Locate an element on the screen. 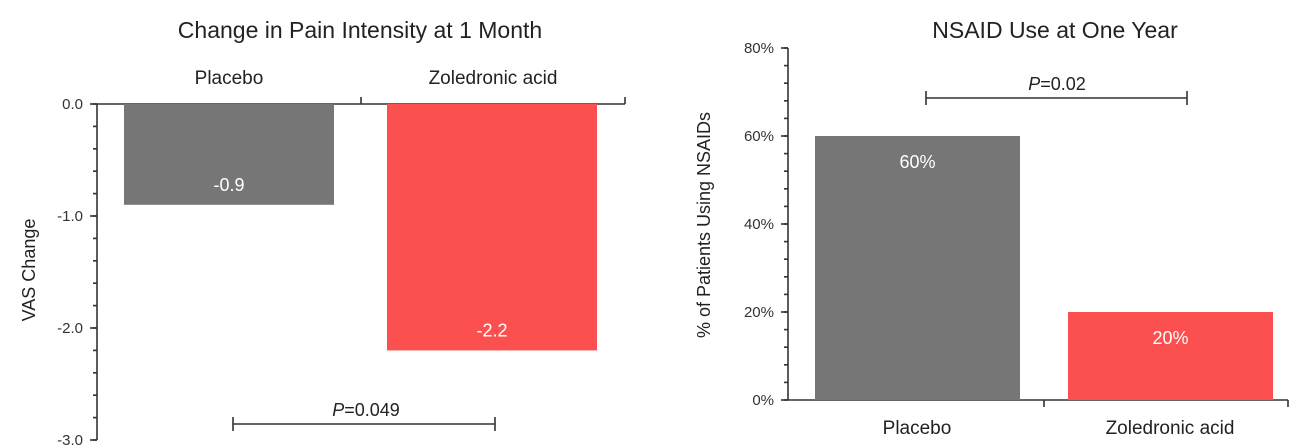  chart2-y-tick-label: 80% is located at coordinates (759, 48).